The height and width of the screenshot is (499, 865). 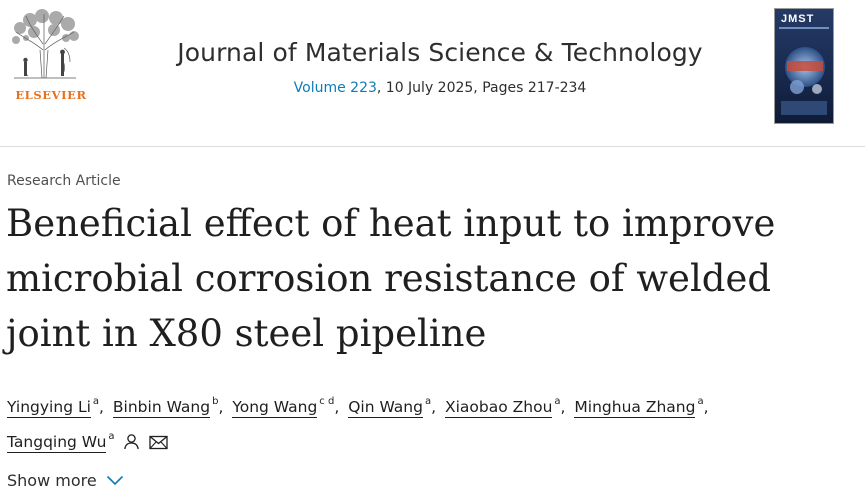 I want to click on elsevier-logo: ELSEVIER, so click(x=46, y=55).